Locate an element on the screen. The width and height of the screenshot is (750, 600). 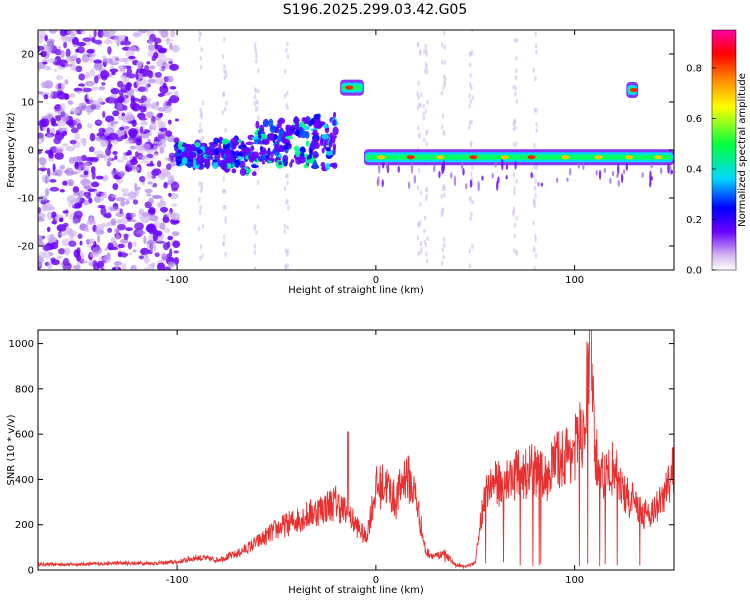
y-tick-label: 200 is located at coordinates (24, 525).